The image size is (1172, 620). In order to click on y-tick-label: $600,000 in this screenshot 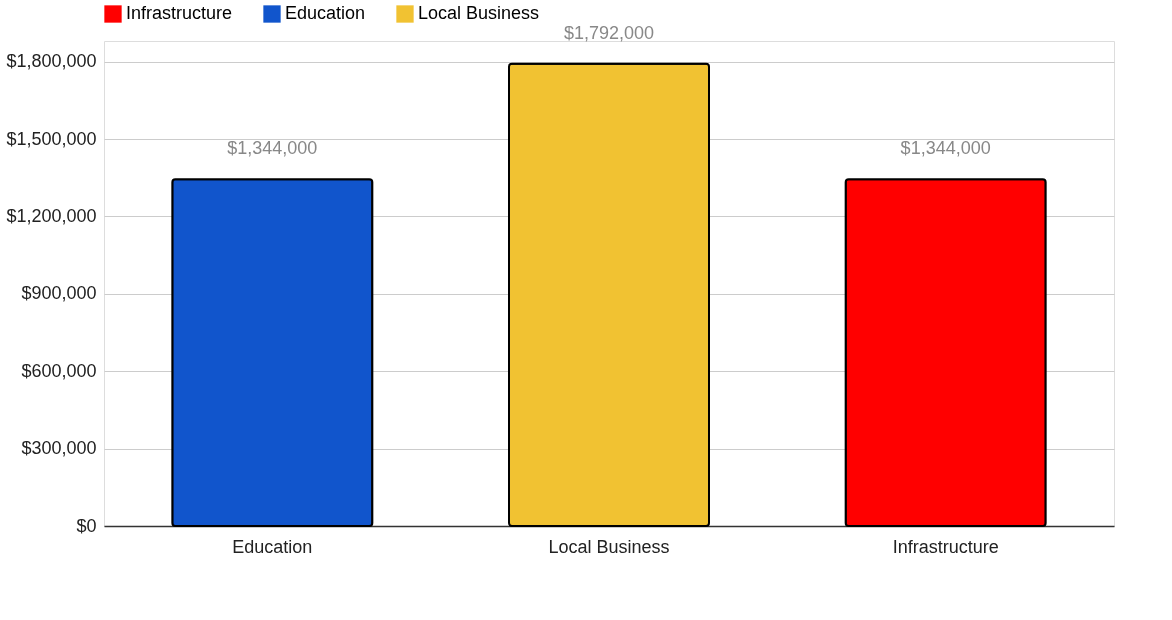, I will do `click(59, 370)`.